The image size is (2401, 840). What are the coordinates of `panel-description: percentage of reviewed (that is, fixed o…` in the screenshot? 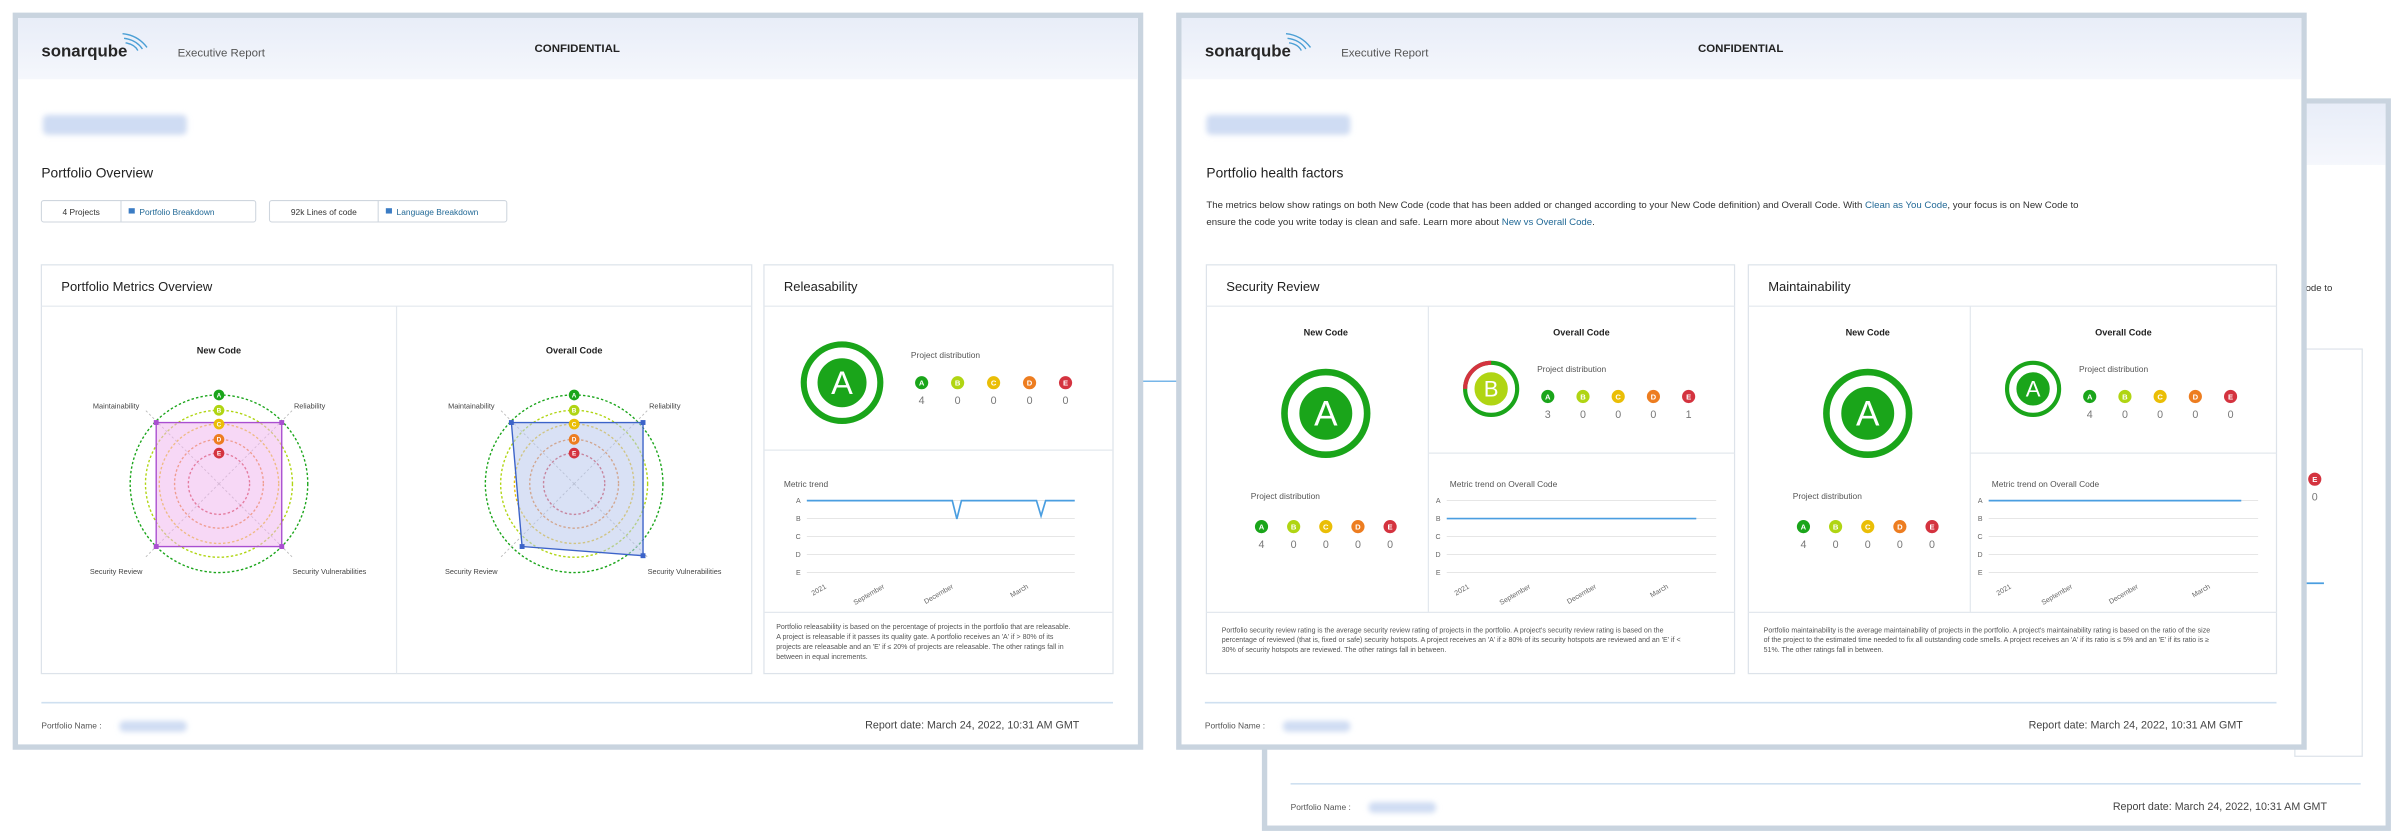 It's located at (1451, 640).